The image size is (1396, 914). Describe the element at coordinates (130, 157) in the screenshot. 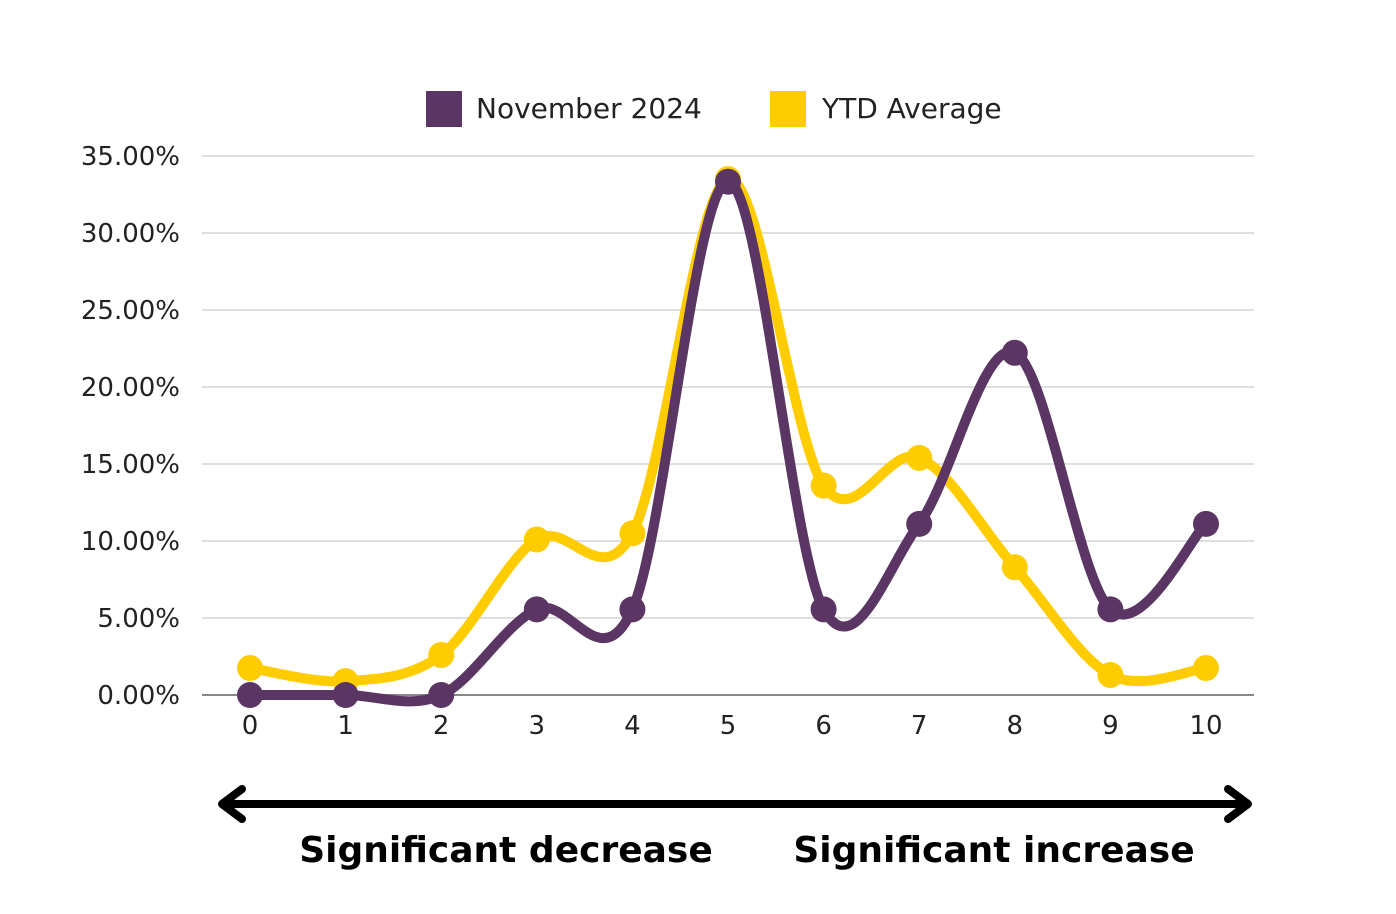

I see `y-tick-label: 35.00%` at that location.